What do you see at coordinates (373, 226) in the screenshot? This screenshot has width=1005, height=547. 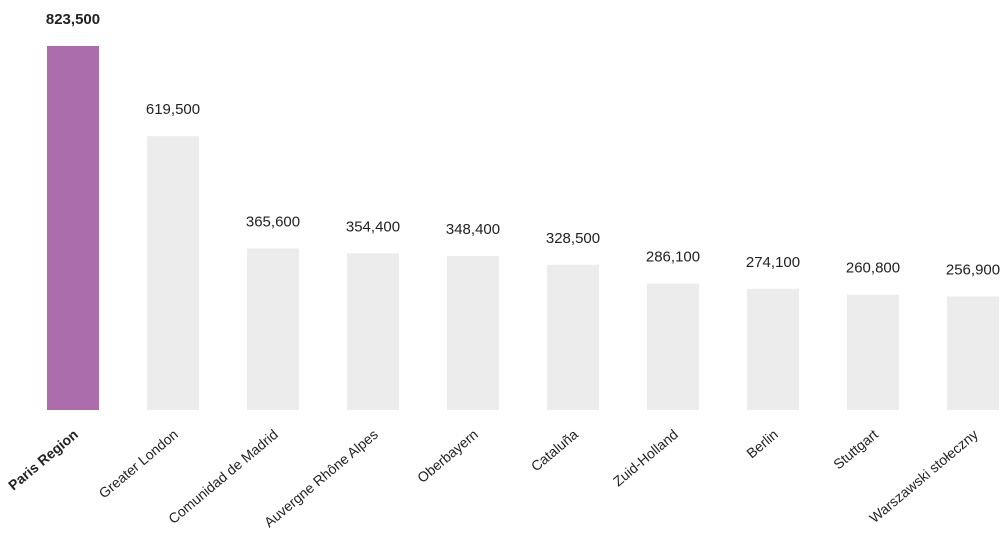 I see `value-label-3: 354,400` at bounding box center [373, 226].